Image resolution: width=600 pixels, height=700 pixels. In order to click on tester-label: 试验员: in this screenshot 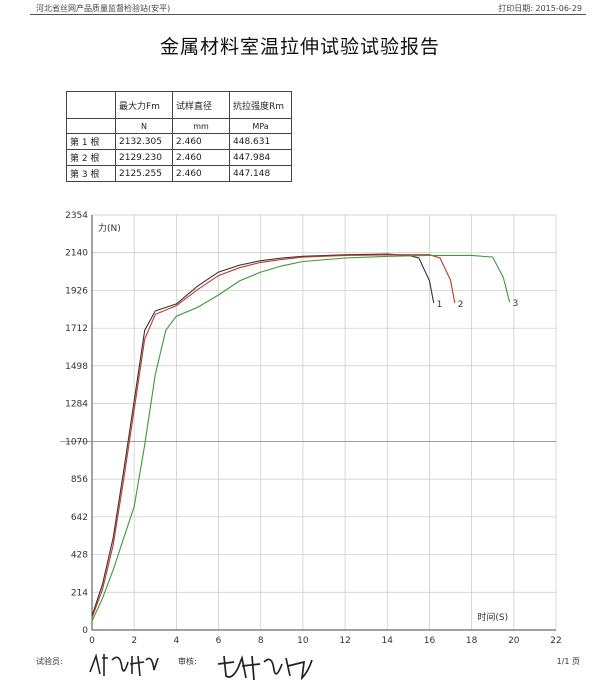, I will do `click(49, 661)`.